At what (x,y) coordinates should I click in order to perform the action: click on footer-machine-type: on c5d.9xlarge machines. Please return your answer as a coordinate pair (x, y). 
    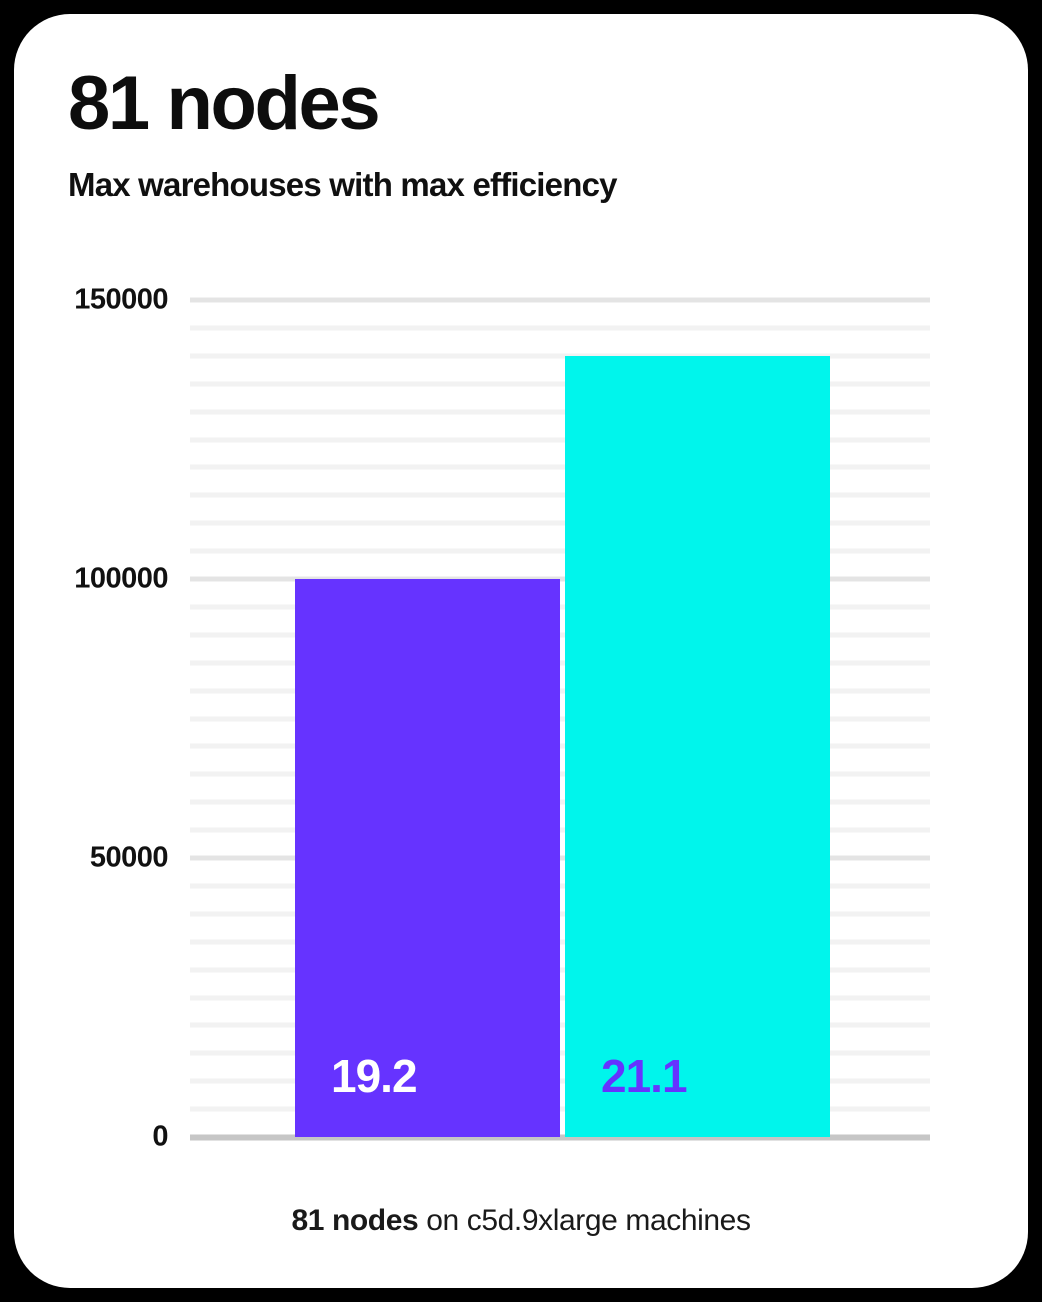
    Looking at the image, I should click on (584, 1220).